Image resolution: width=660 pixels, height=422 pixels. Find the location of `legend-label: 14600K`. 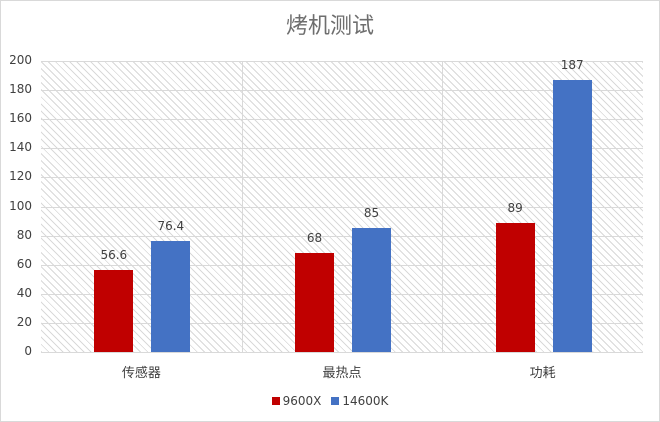

legend-label: 14600K is located at coordinates (365, 401).